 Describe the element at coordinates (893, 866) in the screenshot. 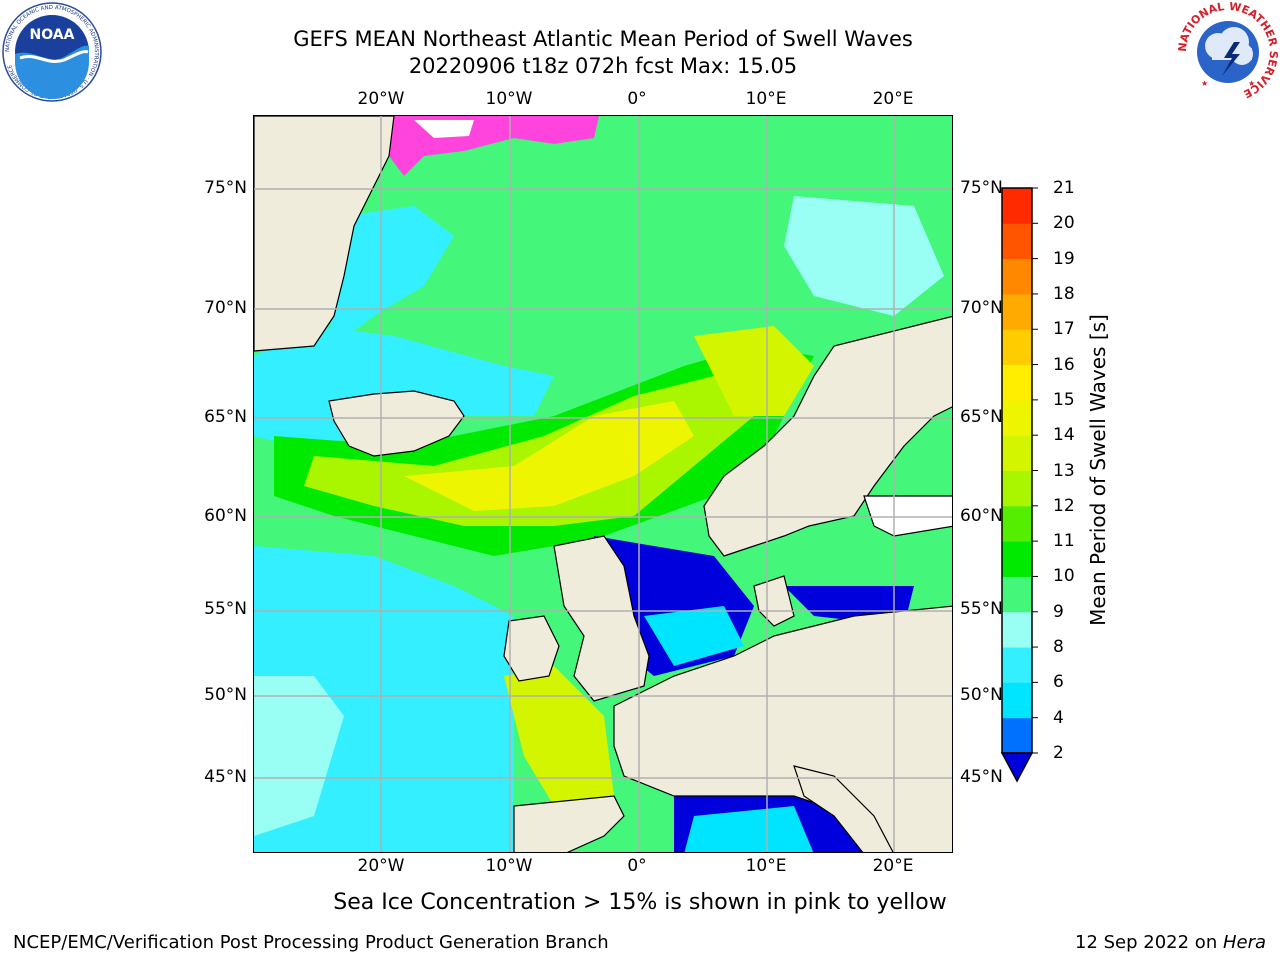

I see `lon-label-bottom: 20°E` at that location.